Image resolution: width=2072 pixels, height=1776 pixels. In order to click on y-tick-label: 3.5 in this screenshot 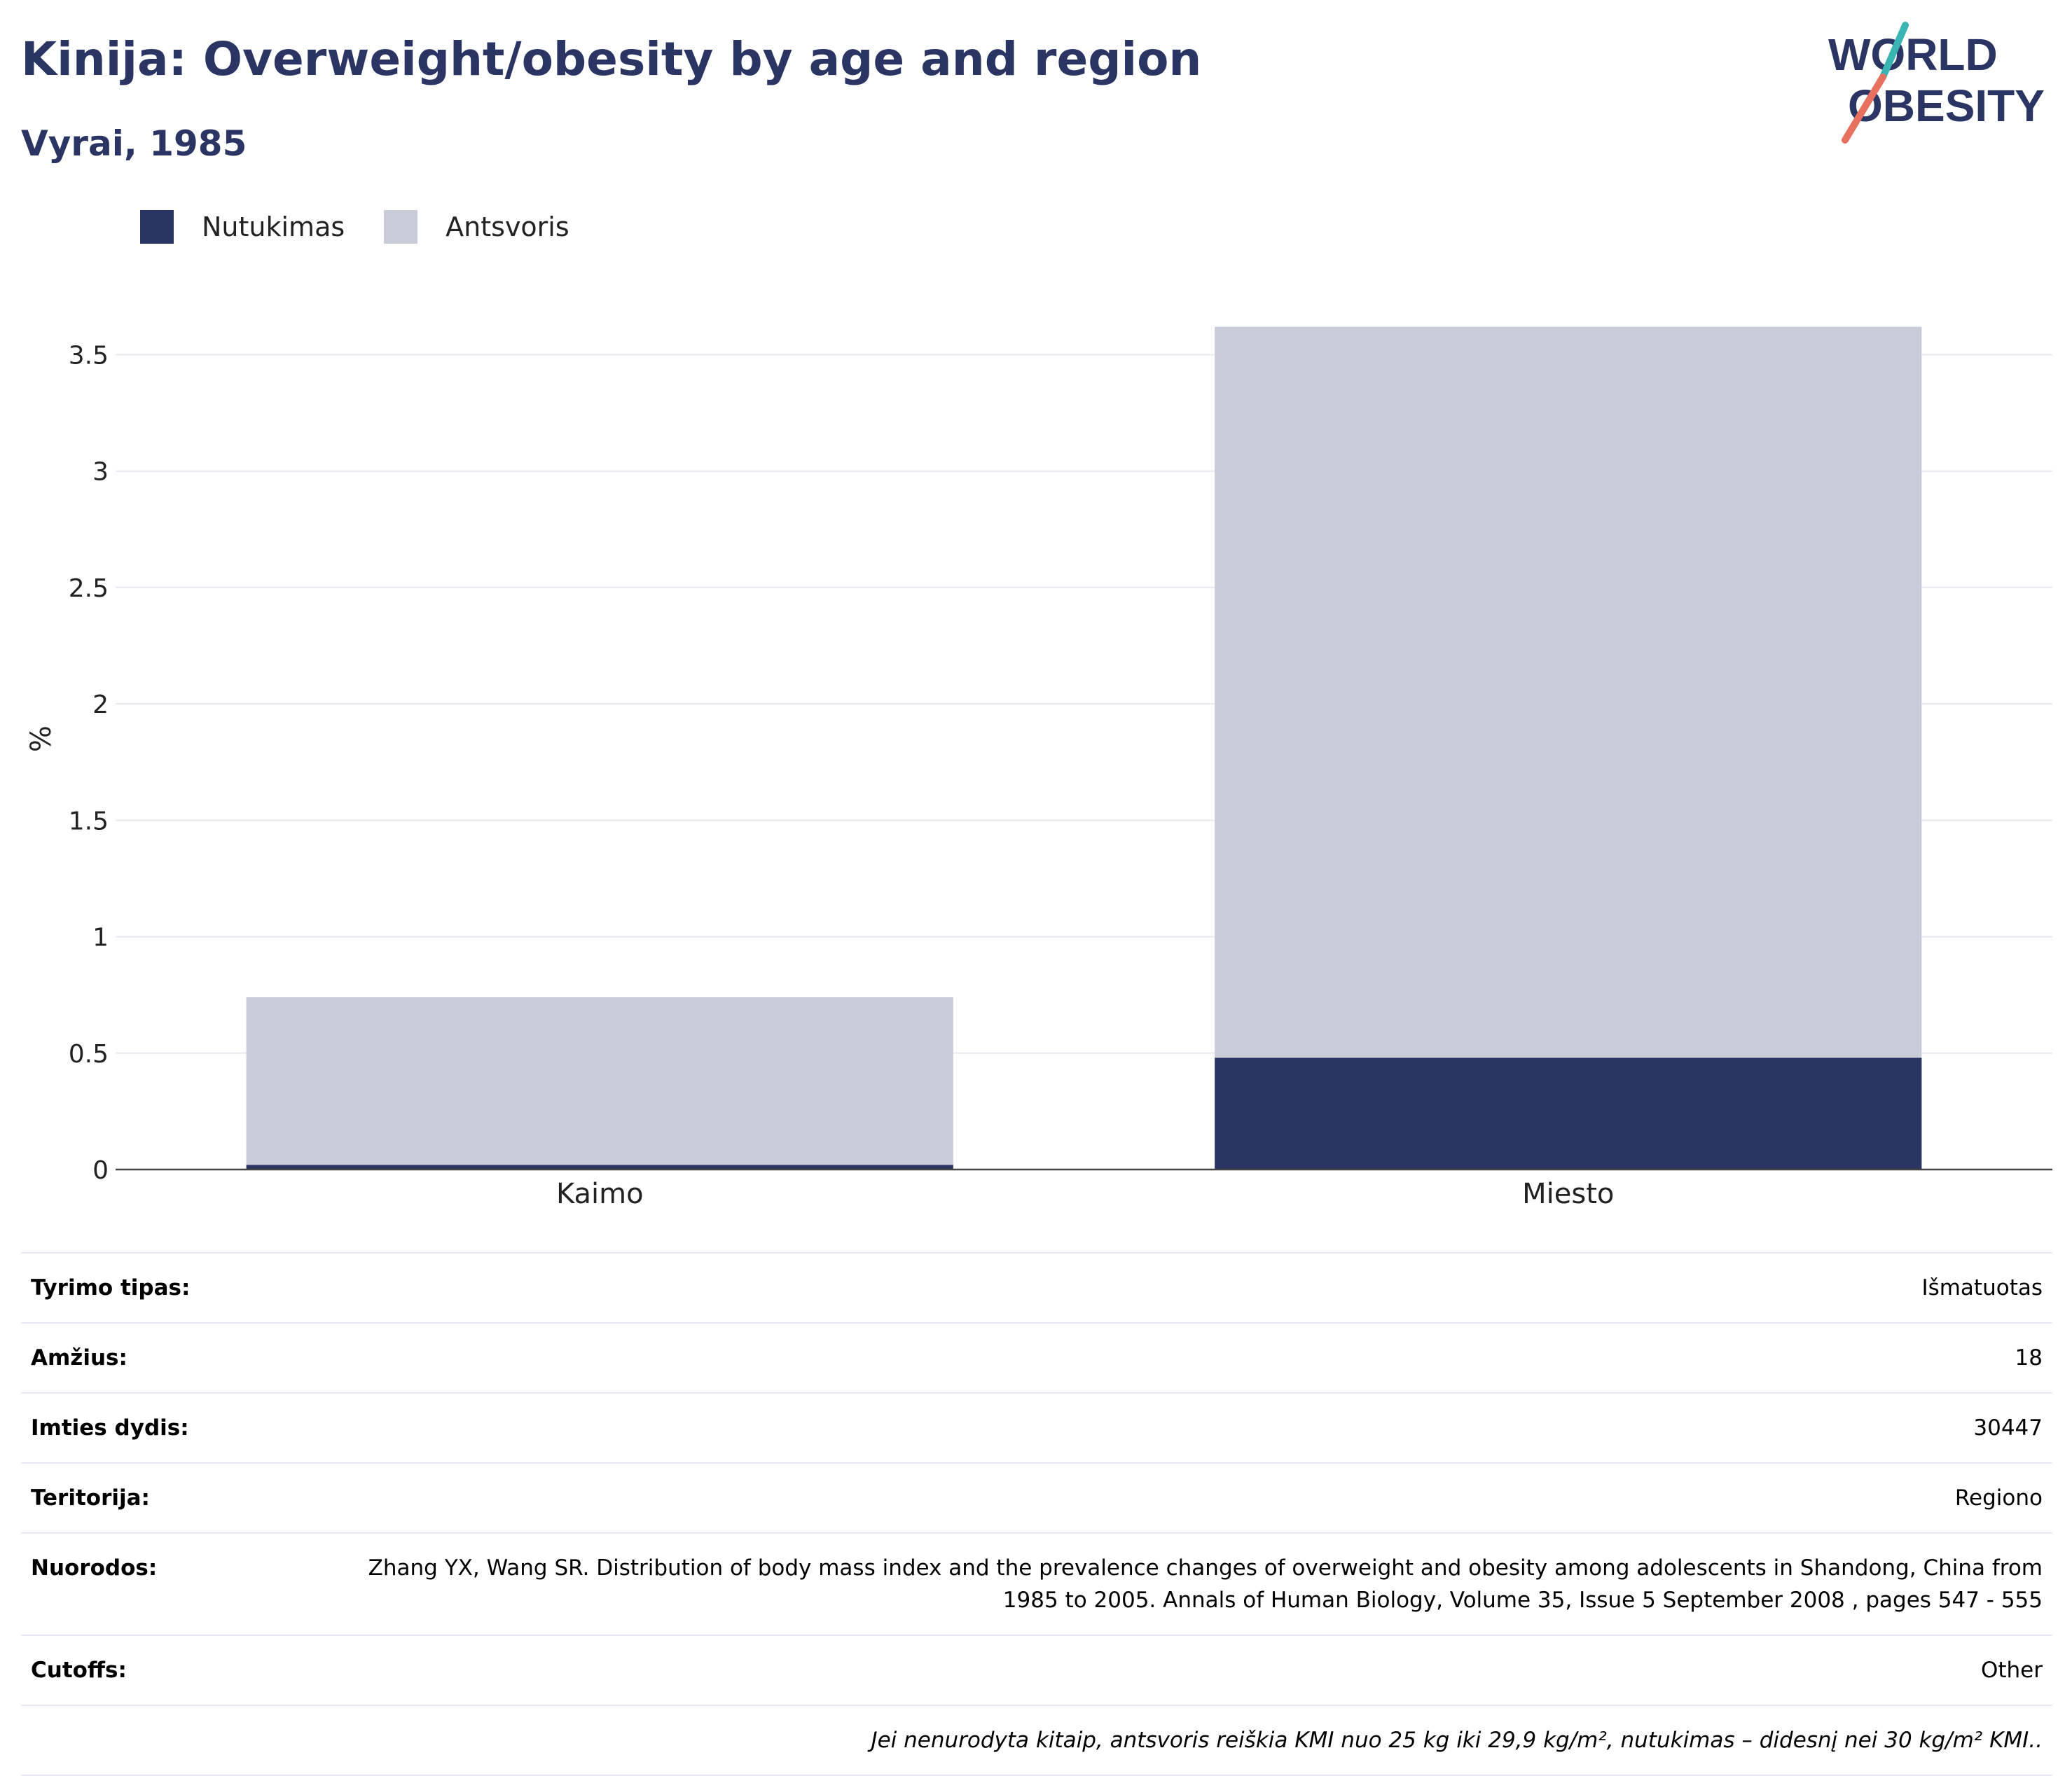, I will do `click(89, 355)`.